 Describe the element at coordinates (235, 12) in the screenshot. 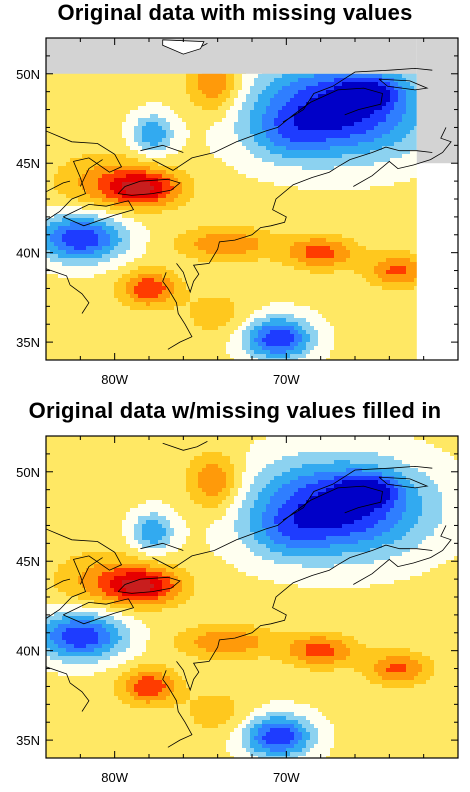

I see `top-panel-title: Original data with missing values` at that location.